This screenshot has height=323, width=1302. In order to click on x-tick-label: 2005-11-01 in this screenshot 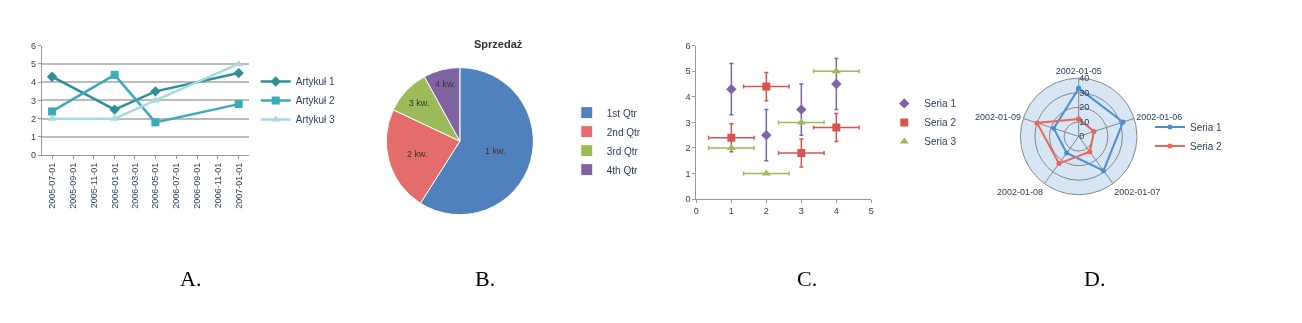, I will do `click(93, 185)`.